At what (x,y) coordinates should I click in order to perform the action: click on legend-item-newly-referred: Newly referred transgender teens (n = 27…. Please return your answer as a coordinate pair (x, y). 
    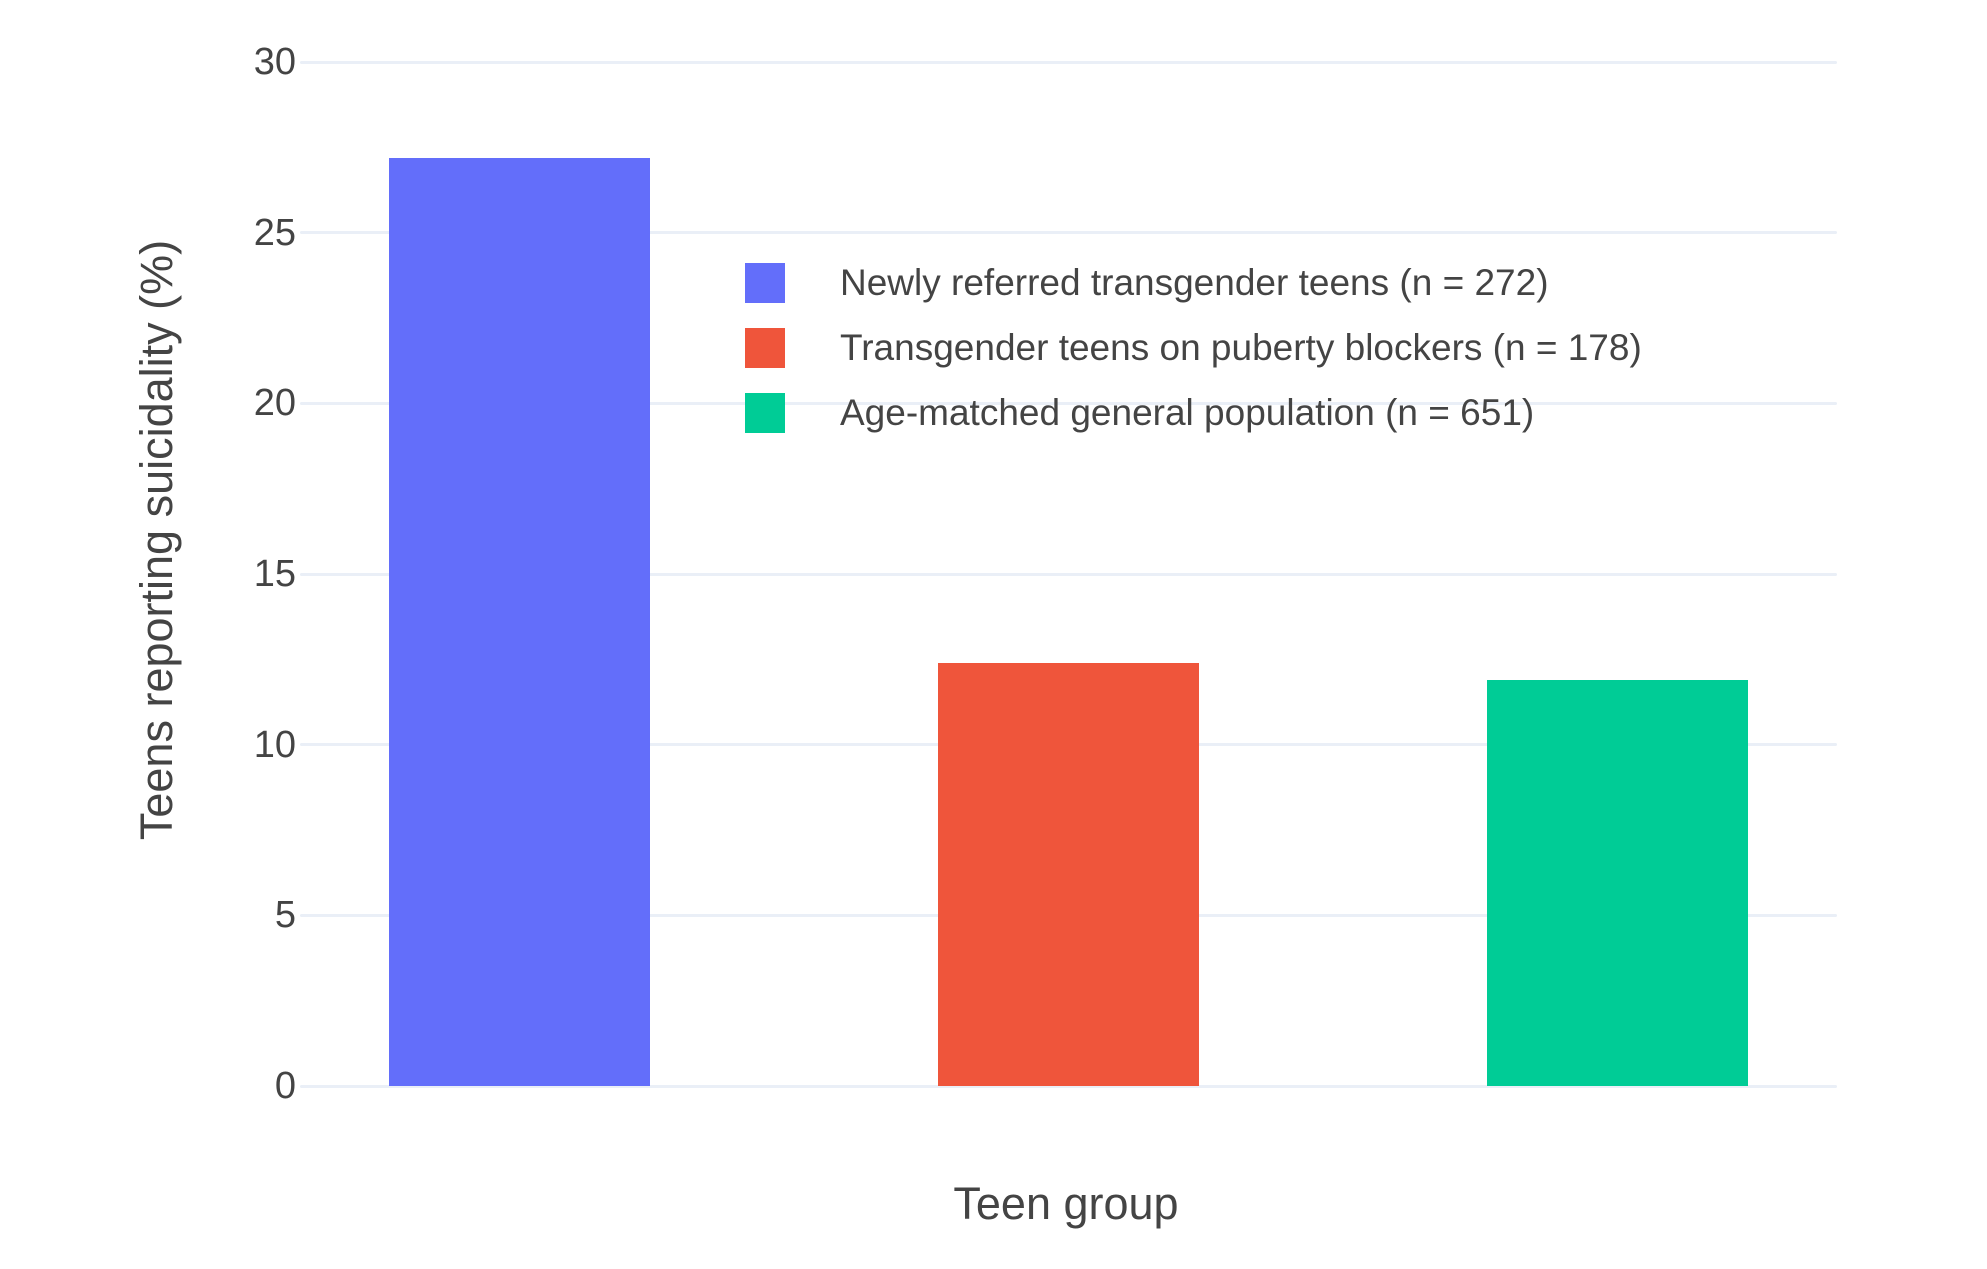
    Looking at the image, I should click on (1193, 282).